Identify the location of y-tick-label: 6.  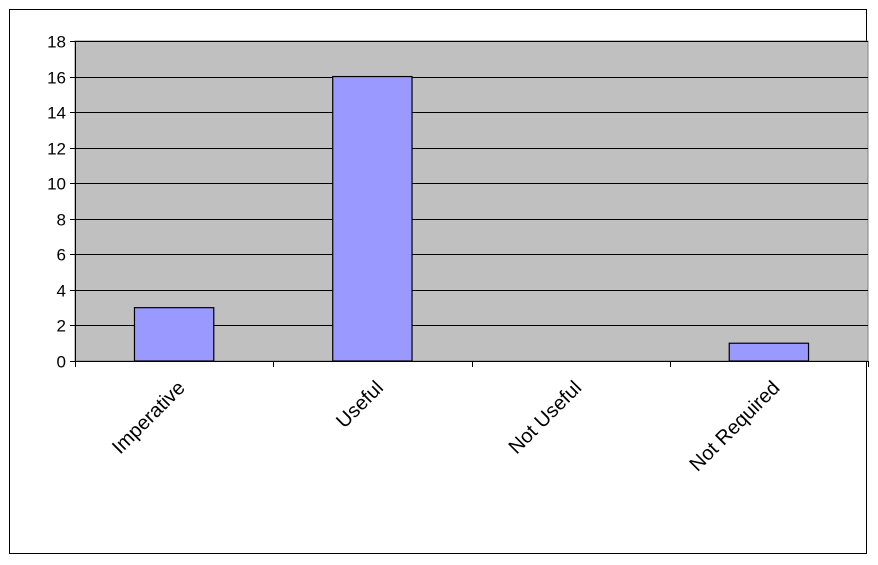
(61, 255).